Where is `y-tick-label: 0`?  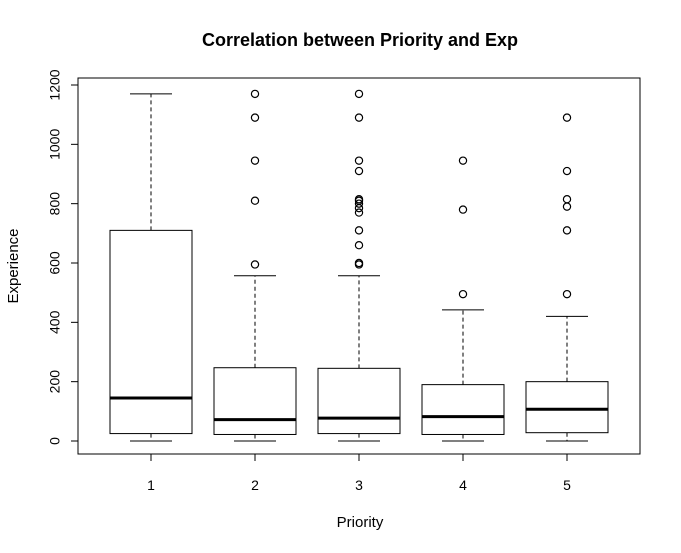 y-tick-label: 0 is located at coordinates (55, 441).